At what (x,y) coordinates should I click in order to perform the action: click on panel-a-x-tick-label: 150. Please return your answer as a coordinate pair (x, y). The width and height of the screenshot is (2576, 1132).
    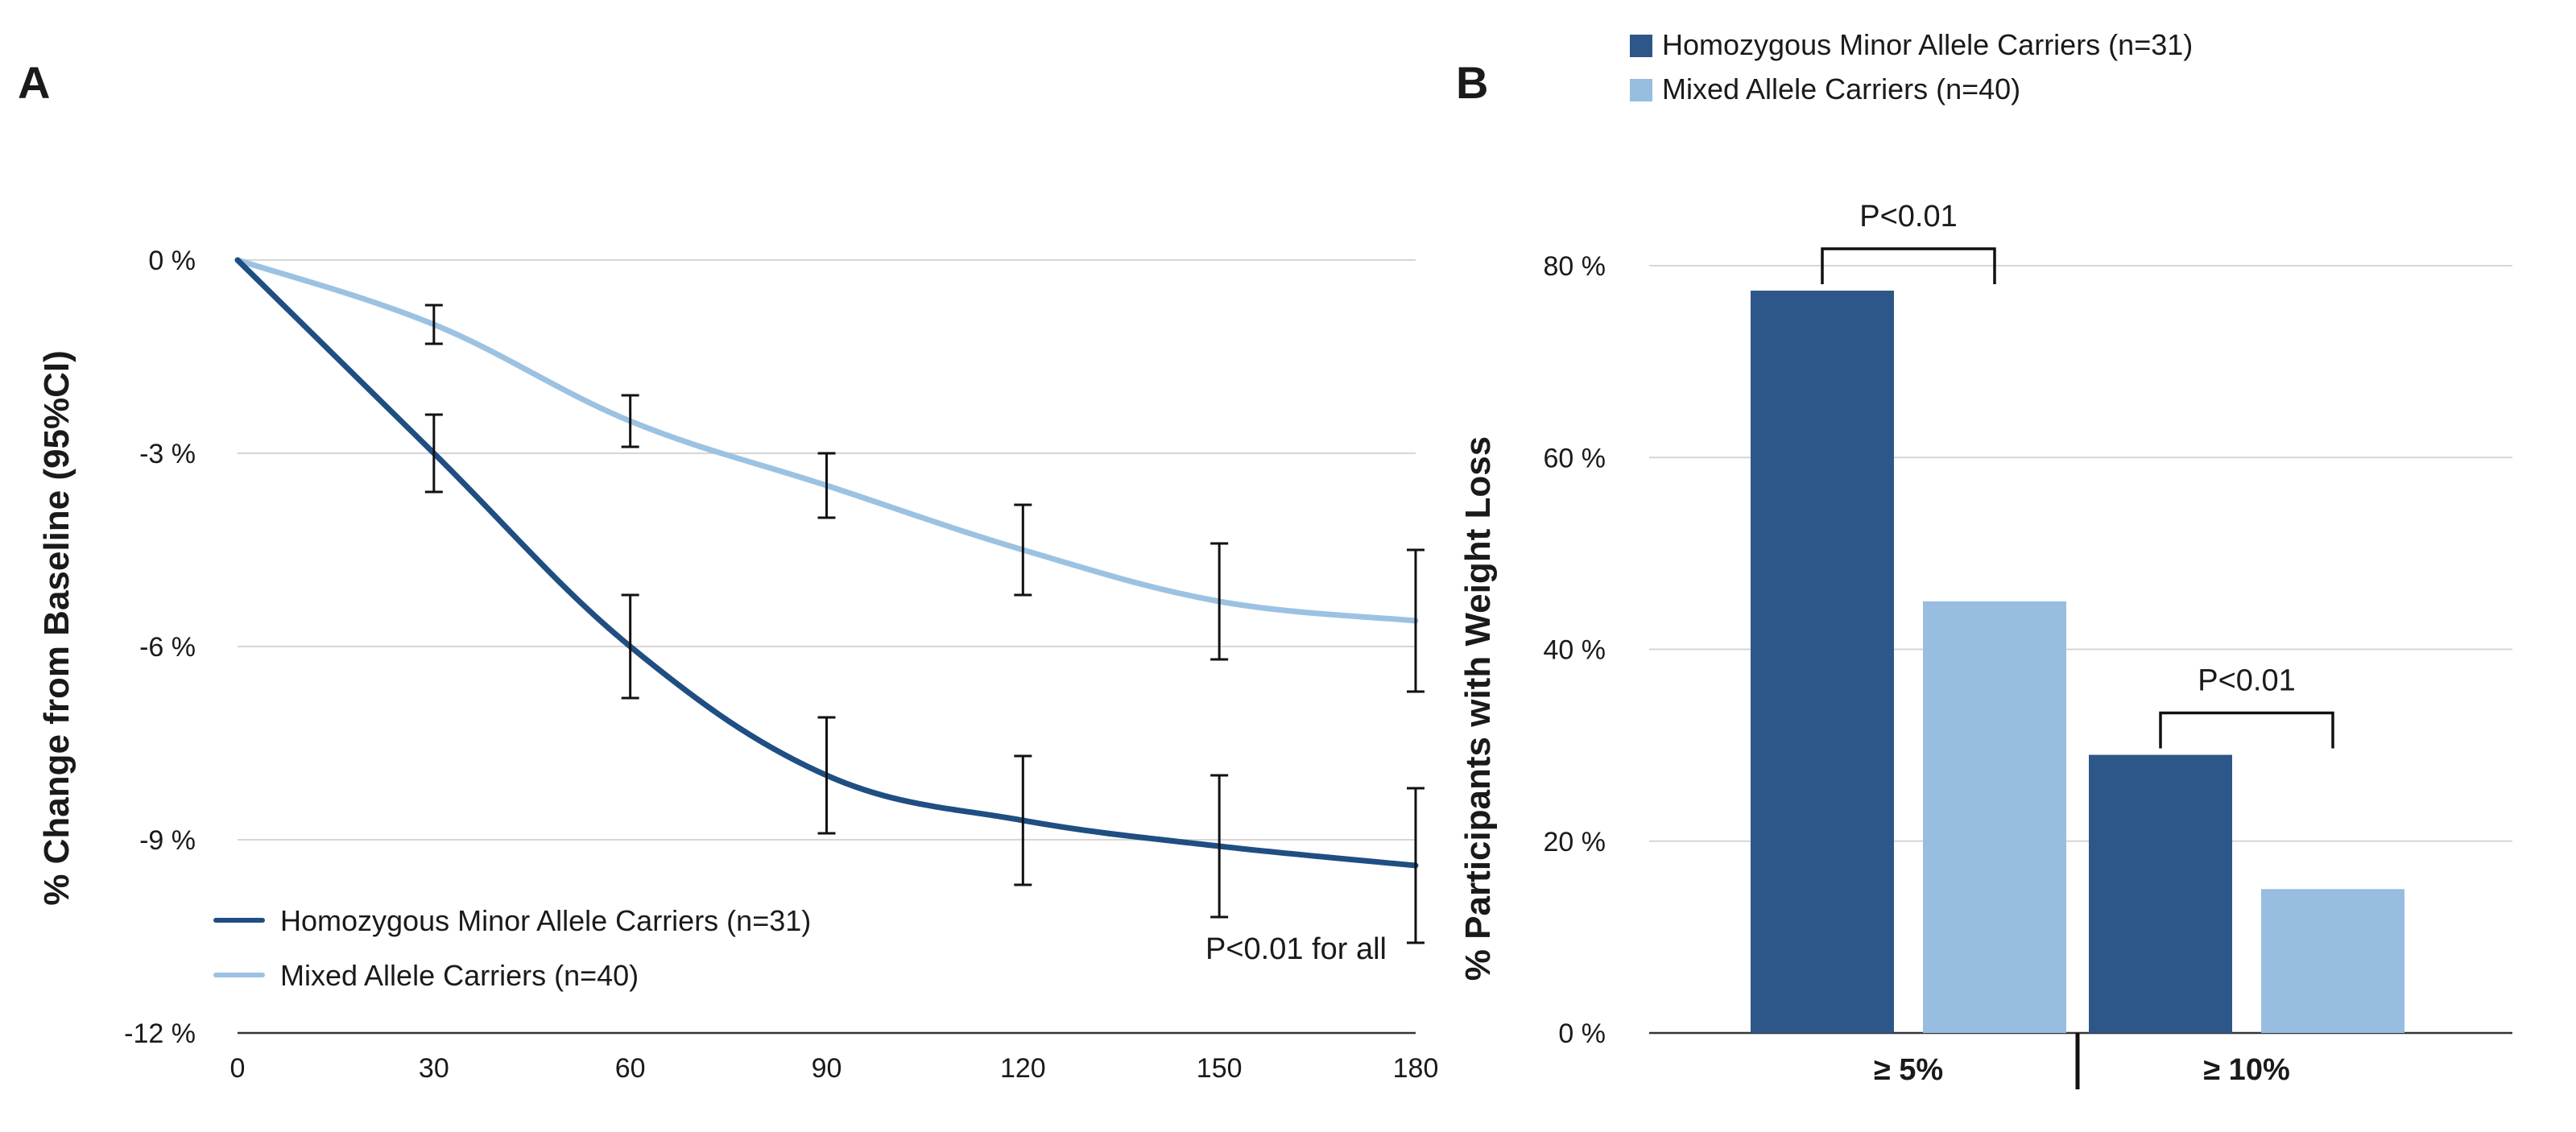
    Looking at the image, I should click on (1220, 1068).